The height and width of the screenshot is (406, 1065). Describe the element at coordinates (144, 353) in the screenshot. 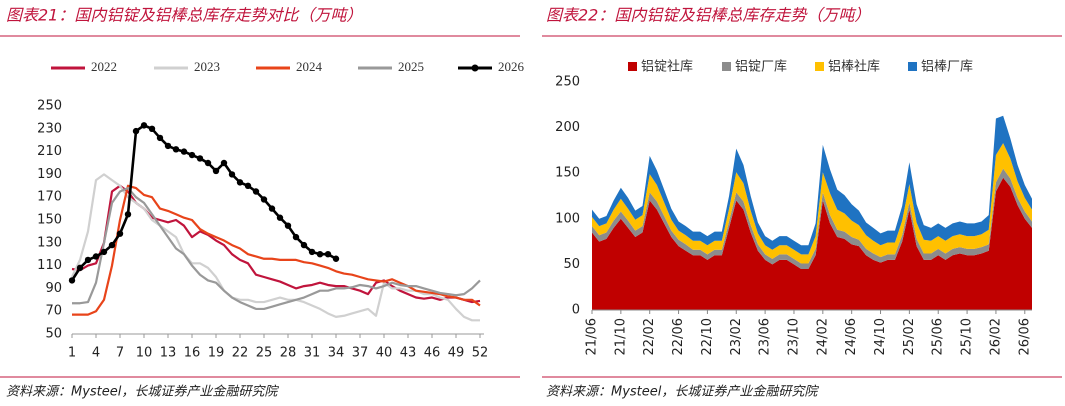

I see `x-tick-label: 10` at that location.